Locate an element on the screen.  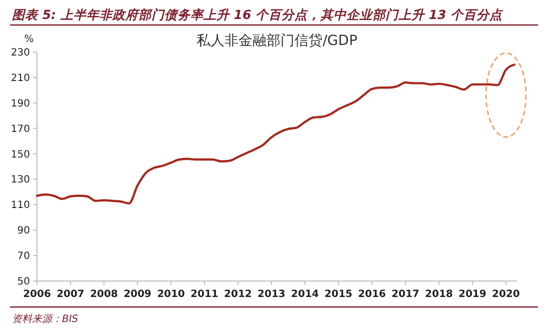
x-tick-label: 2012 is located at coordinates (238, 294).